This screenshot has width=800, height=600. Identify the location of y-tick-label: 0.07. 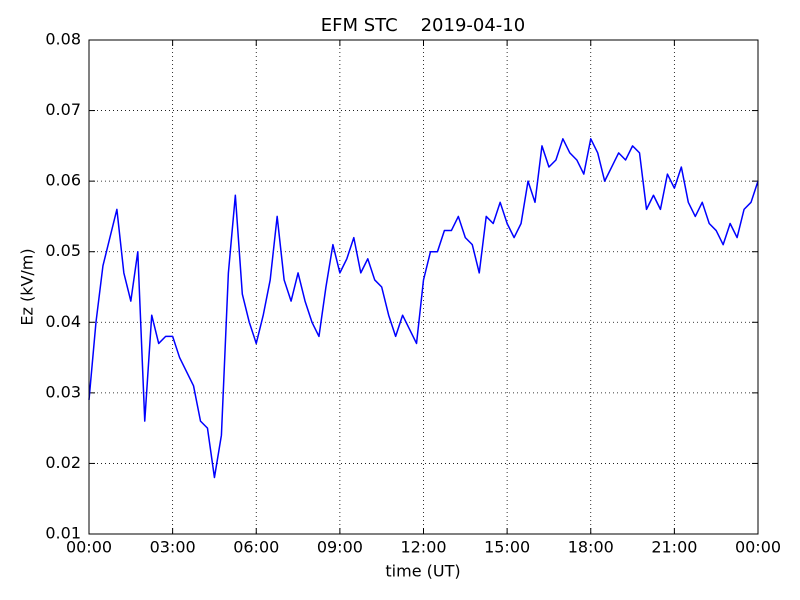
(63, 109).